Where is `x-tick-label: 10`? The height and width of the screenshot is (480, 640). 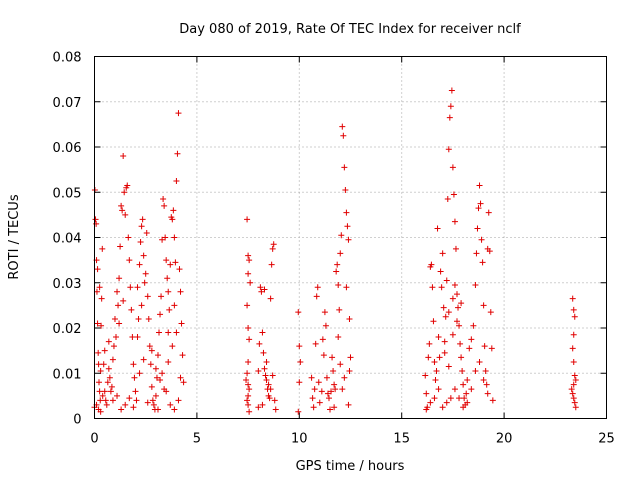
x-tick-label: 10 is located at coordinates (299, 439).